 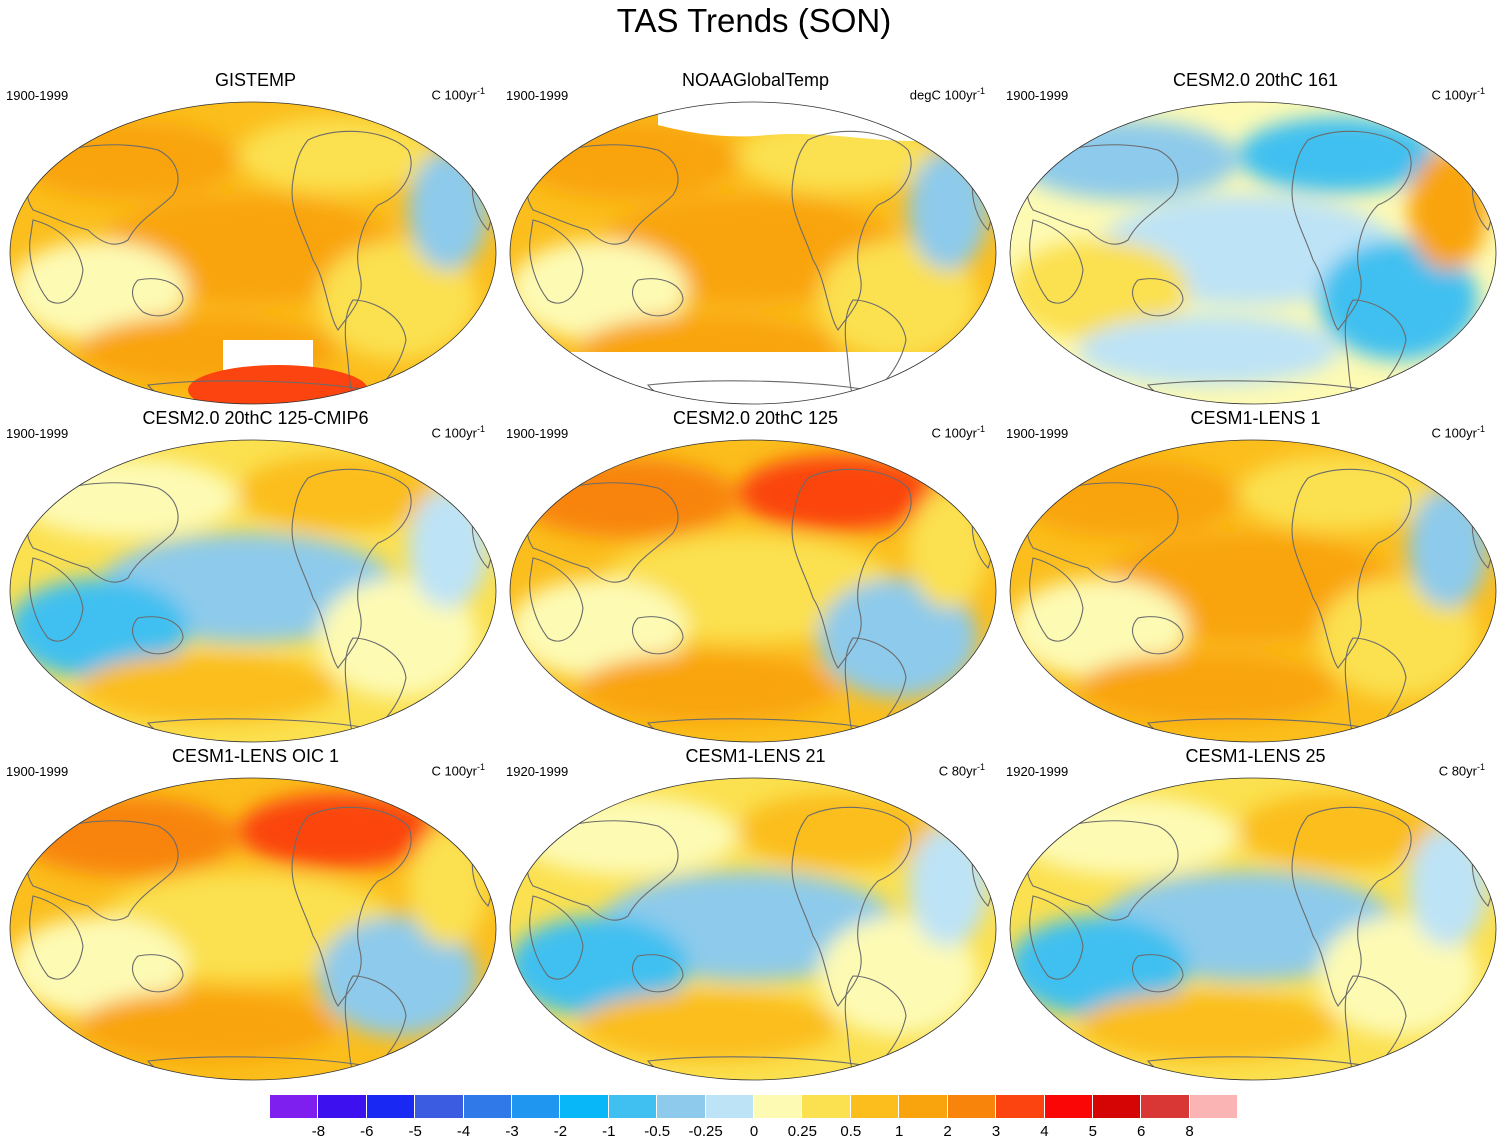 I want to click on panel-title: CESM1-LENS 1, so click(x=1255, y=418).